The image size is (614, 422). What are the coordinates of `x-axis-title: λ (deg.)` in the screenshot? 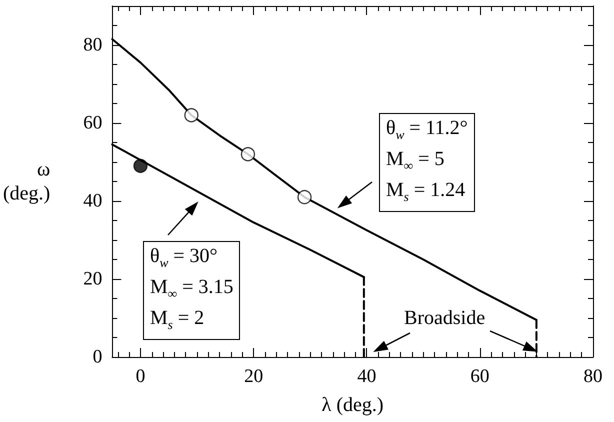 It's located at (353, 405).